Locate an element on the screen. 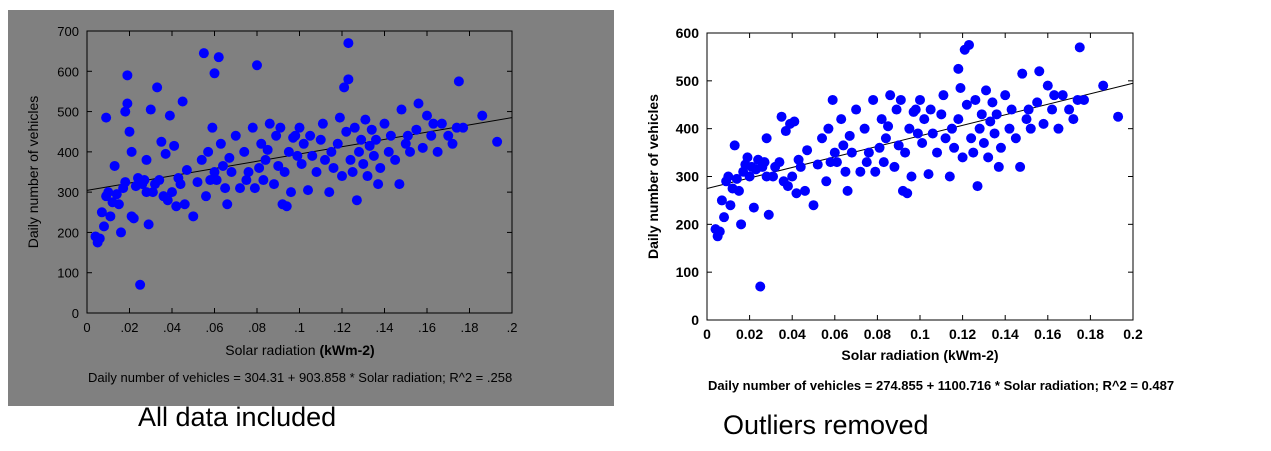 This screenshot has width=1271, height=451. y-tick-label: 600 is located at coordinates (688, 33).